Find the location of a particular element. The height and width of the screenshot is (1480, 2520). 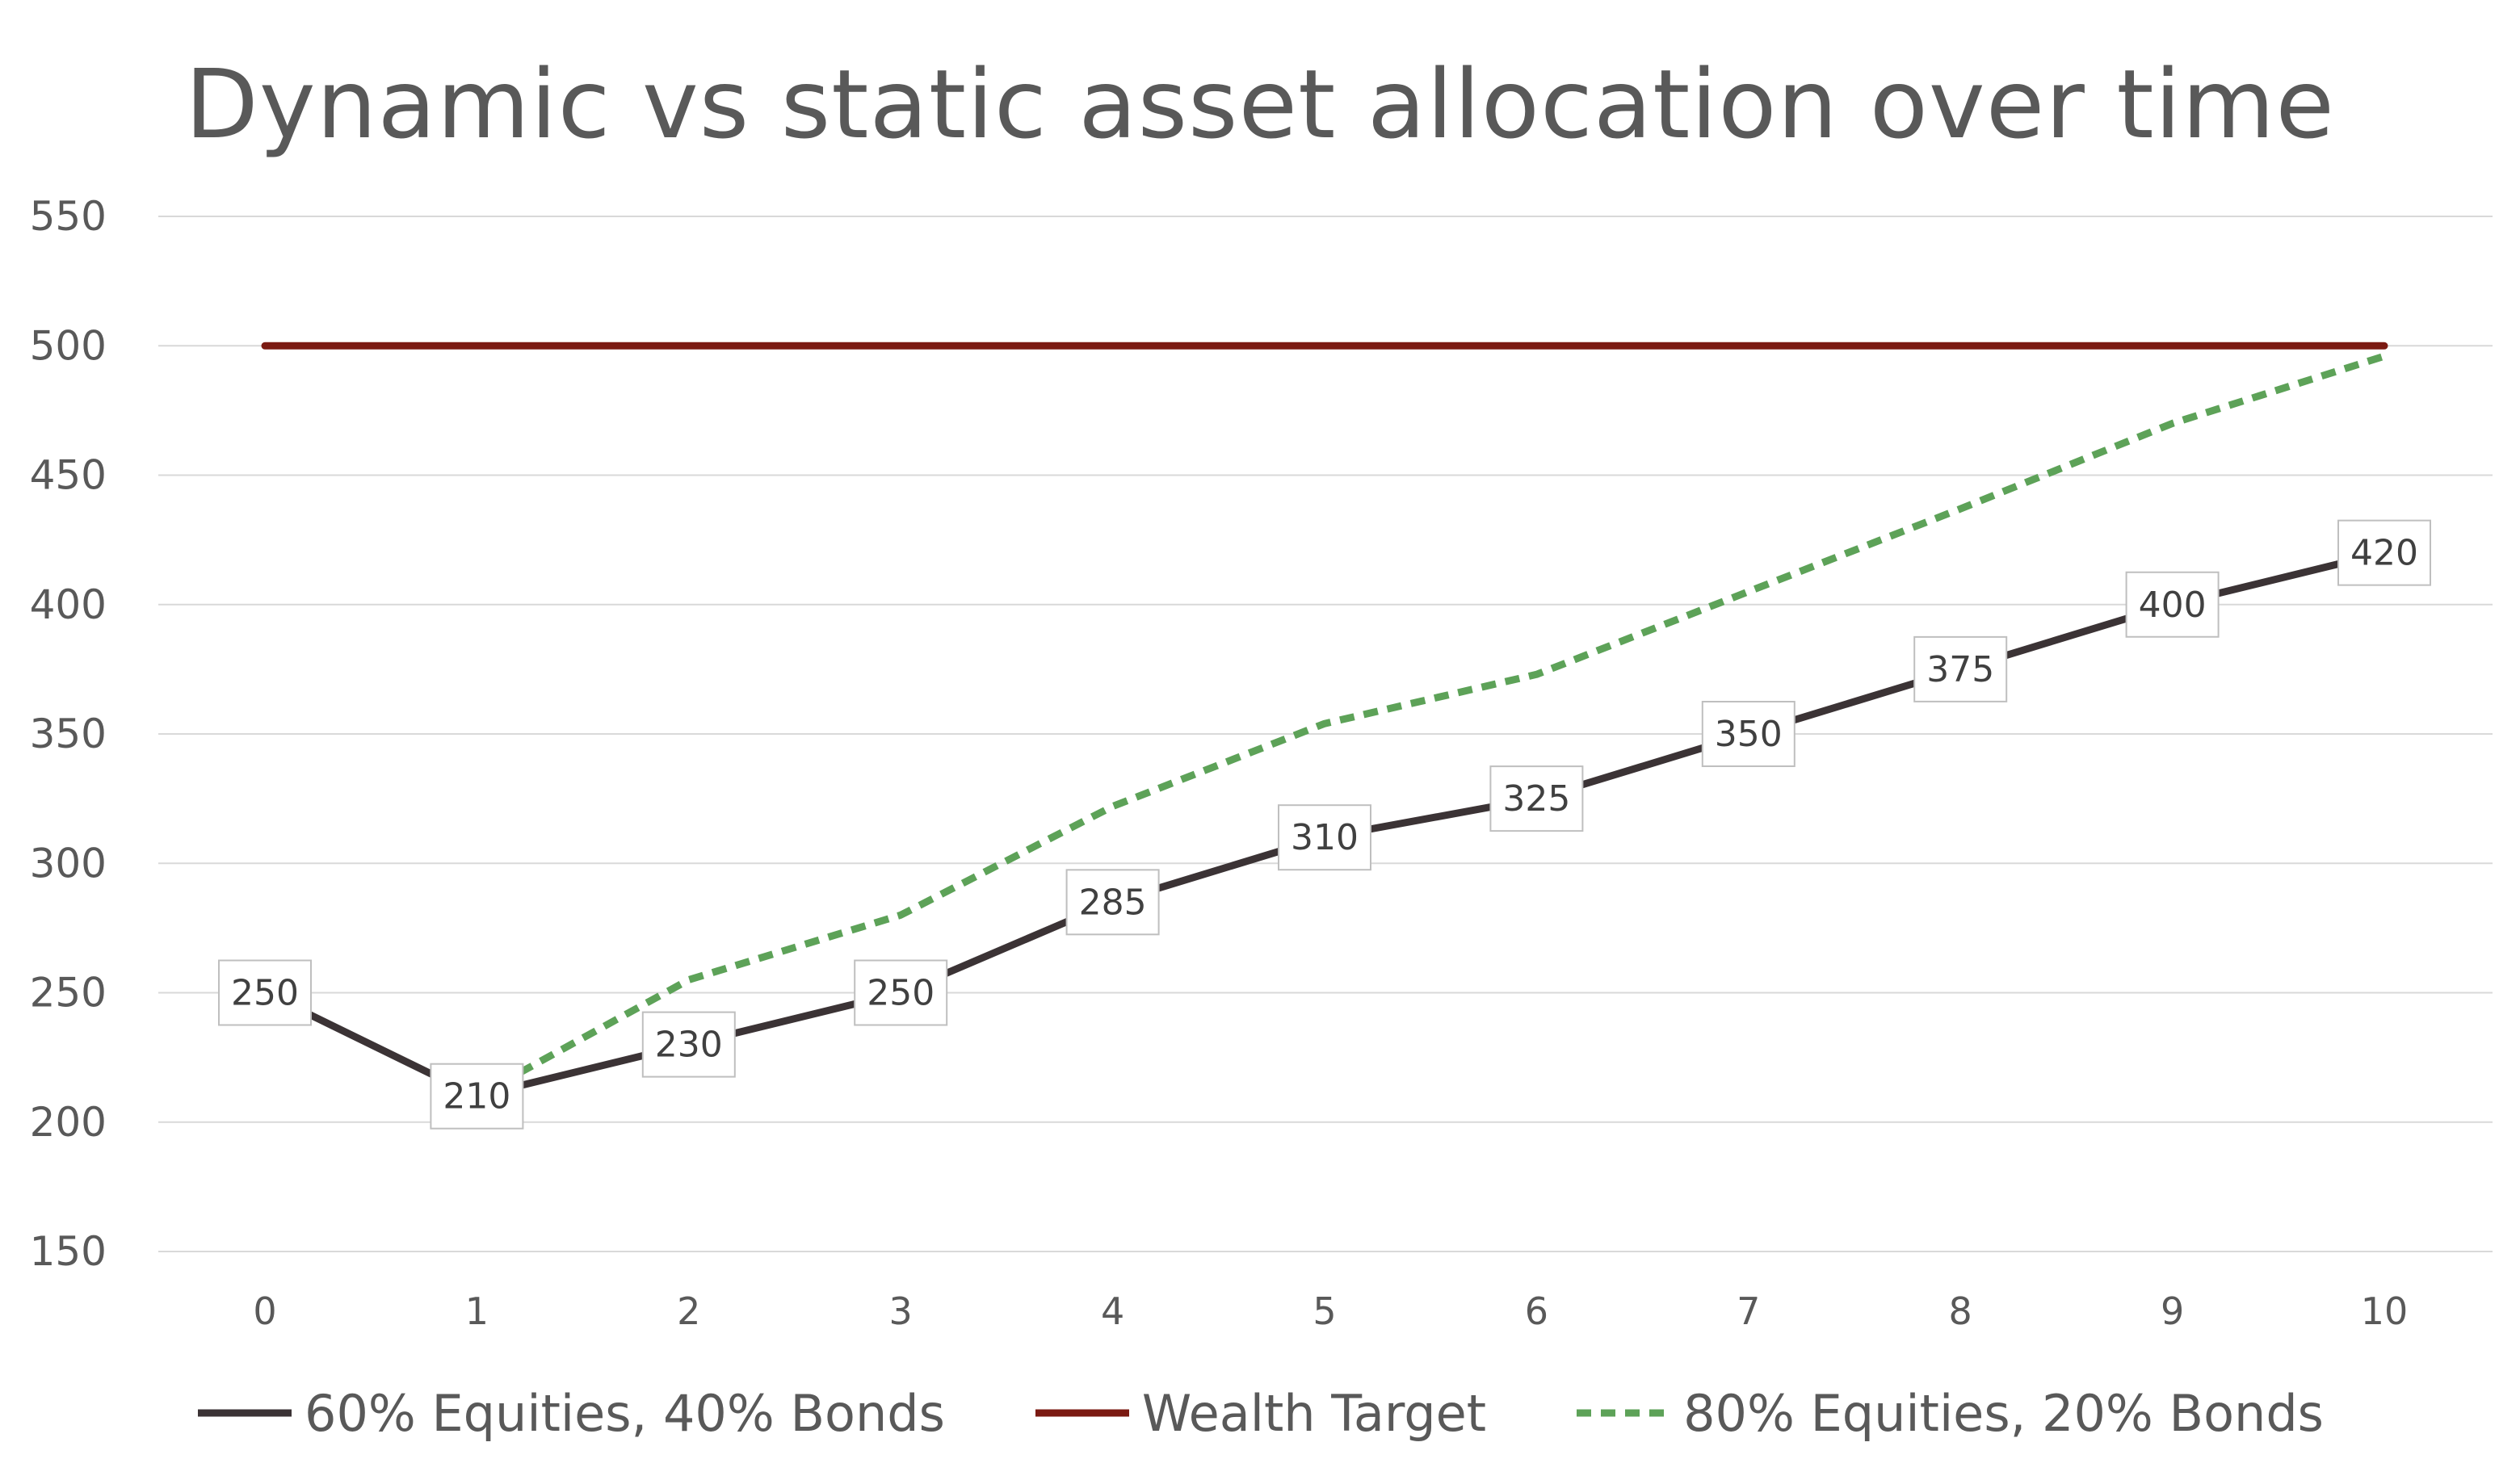

y-tick-label-500: 500 is located at coordinates (68, 345).